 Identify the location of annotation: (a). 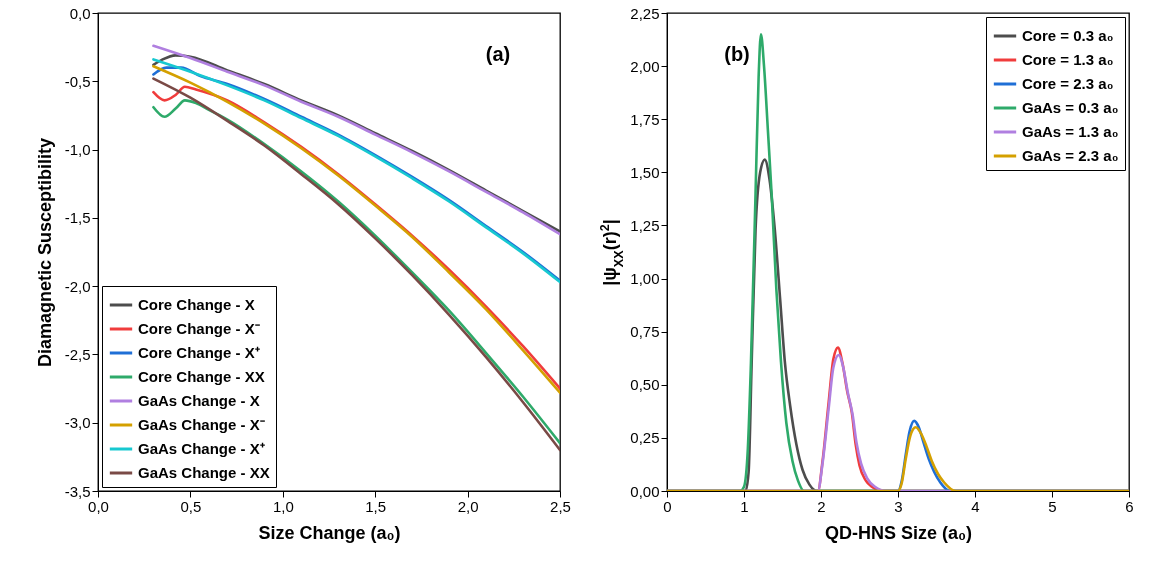
(498, 54).